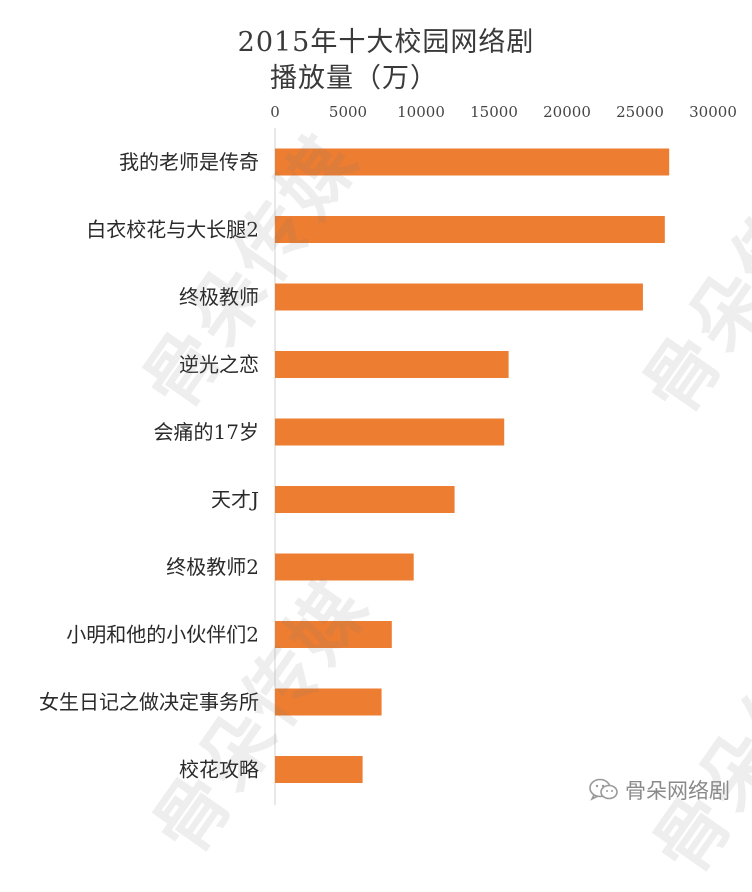 The image size is (752, 892). I want to click on wechat-icon, so click(603, 789).